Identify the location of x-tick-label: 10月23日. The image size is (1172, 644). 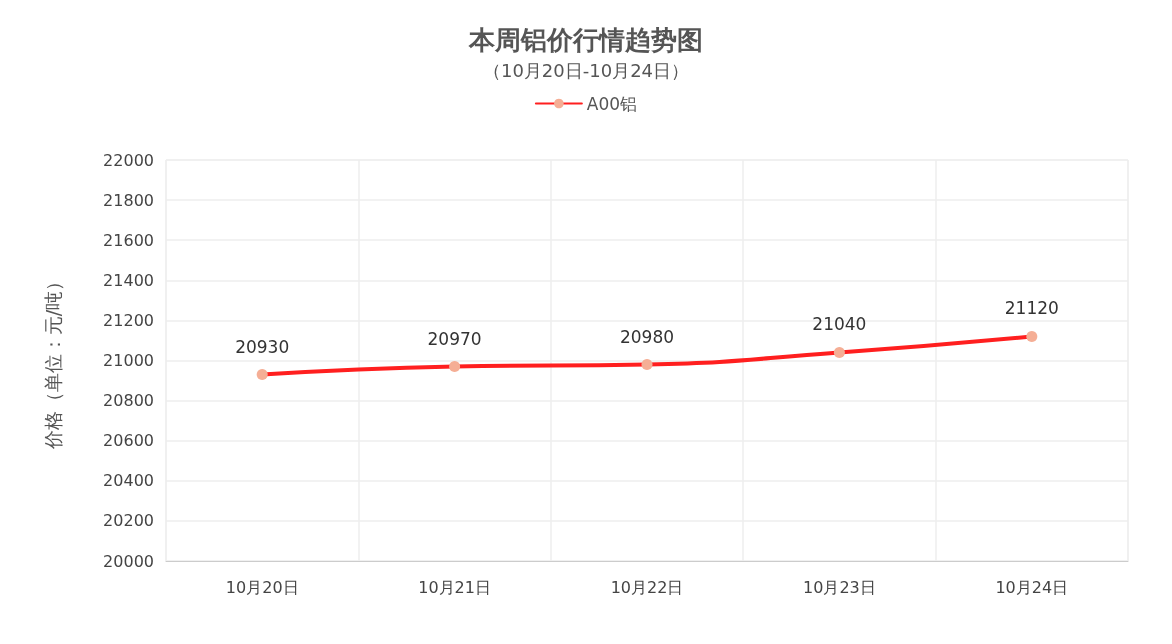
(839, 587).